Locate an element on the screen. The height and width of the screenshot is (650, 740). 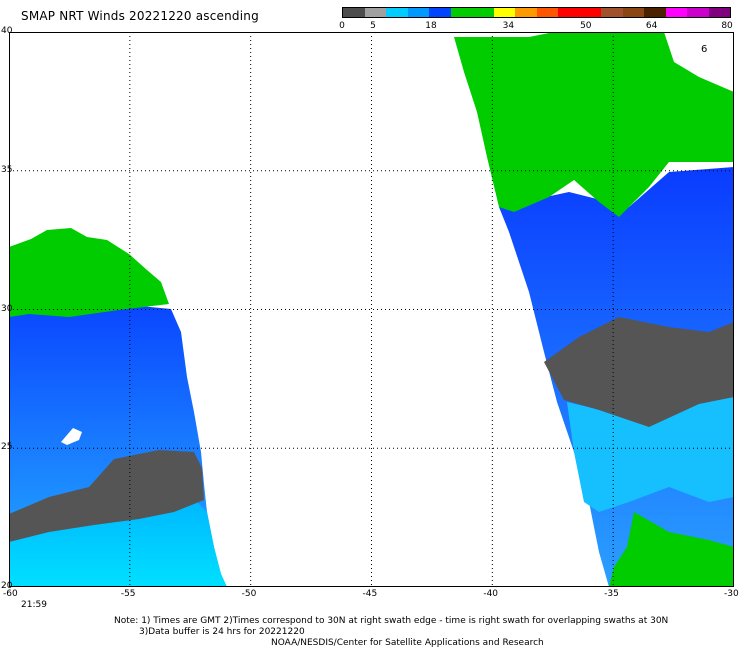
left-cyan-region is located at coordinates (118, 544).